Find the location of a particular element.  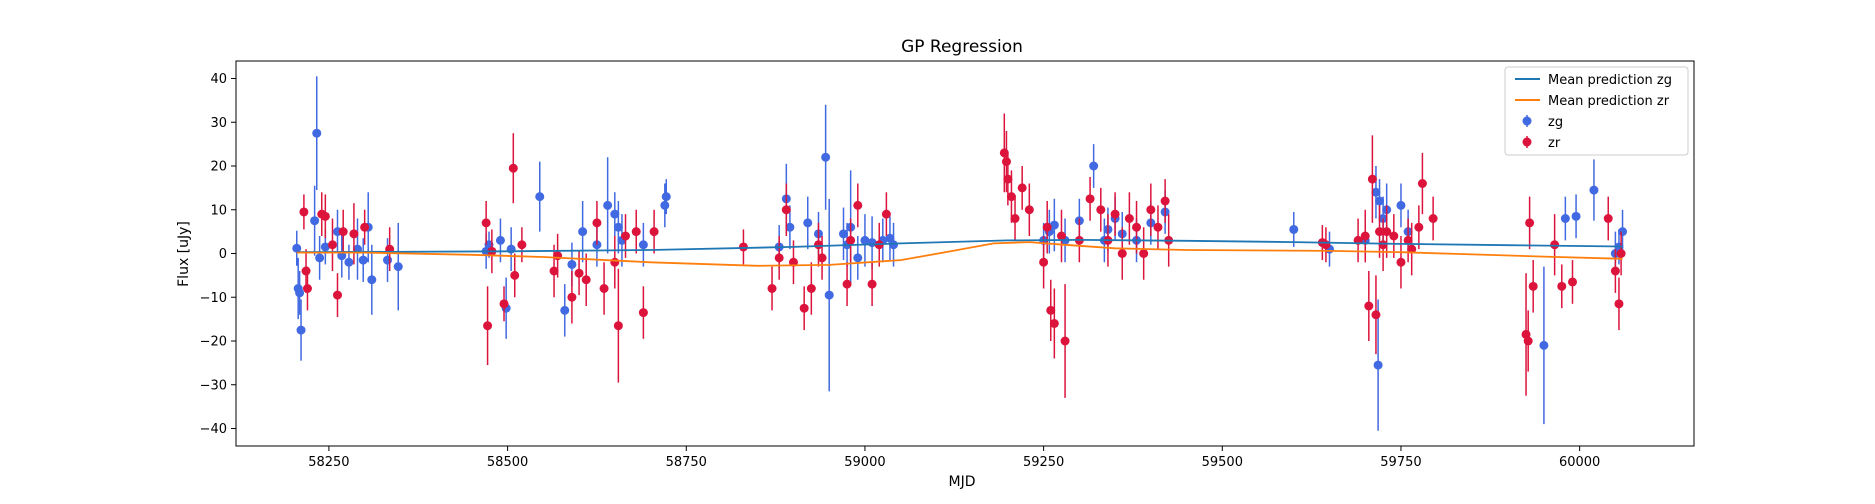

y-tick-label: −10 is located at coordinates (213, 298).